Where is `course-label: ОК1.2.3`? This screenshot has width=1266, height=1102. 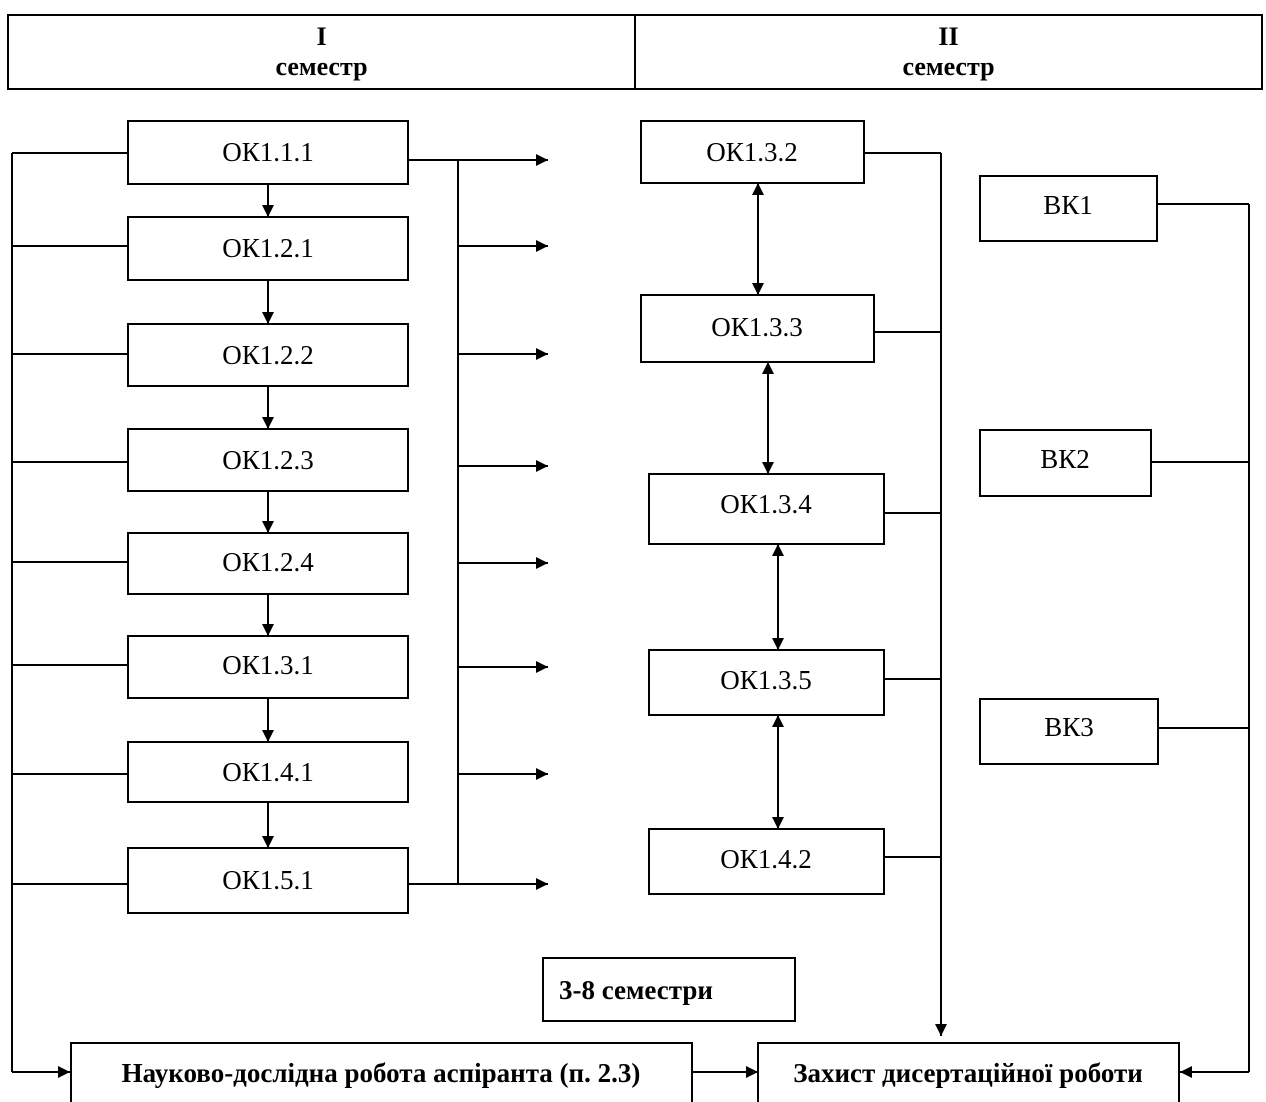
course-label: ОК1.2.3 is located at coordinates (268, 460).